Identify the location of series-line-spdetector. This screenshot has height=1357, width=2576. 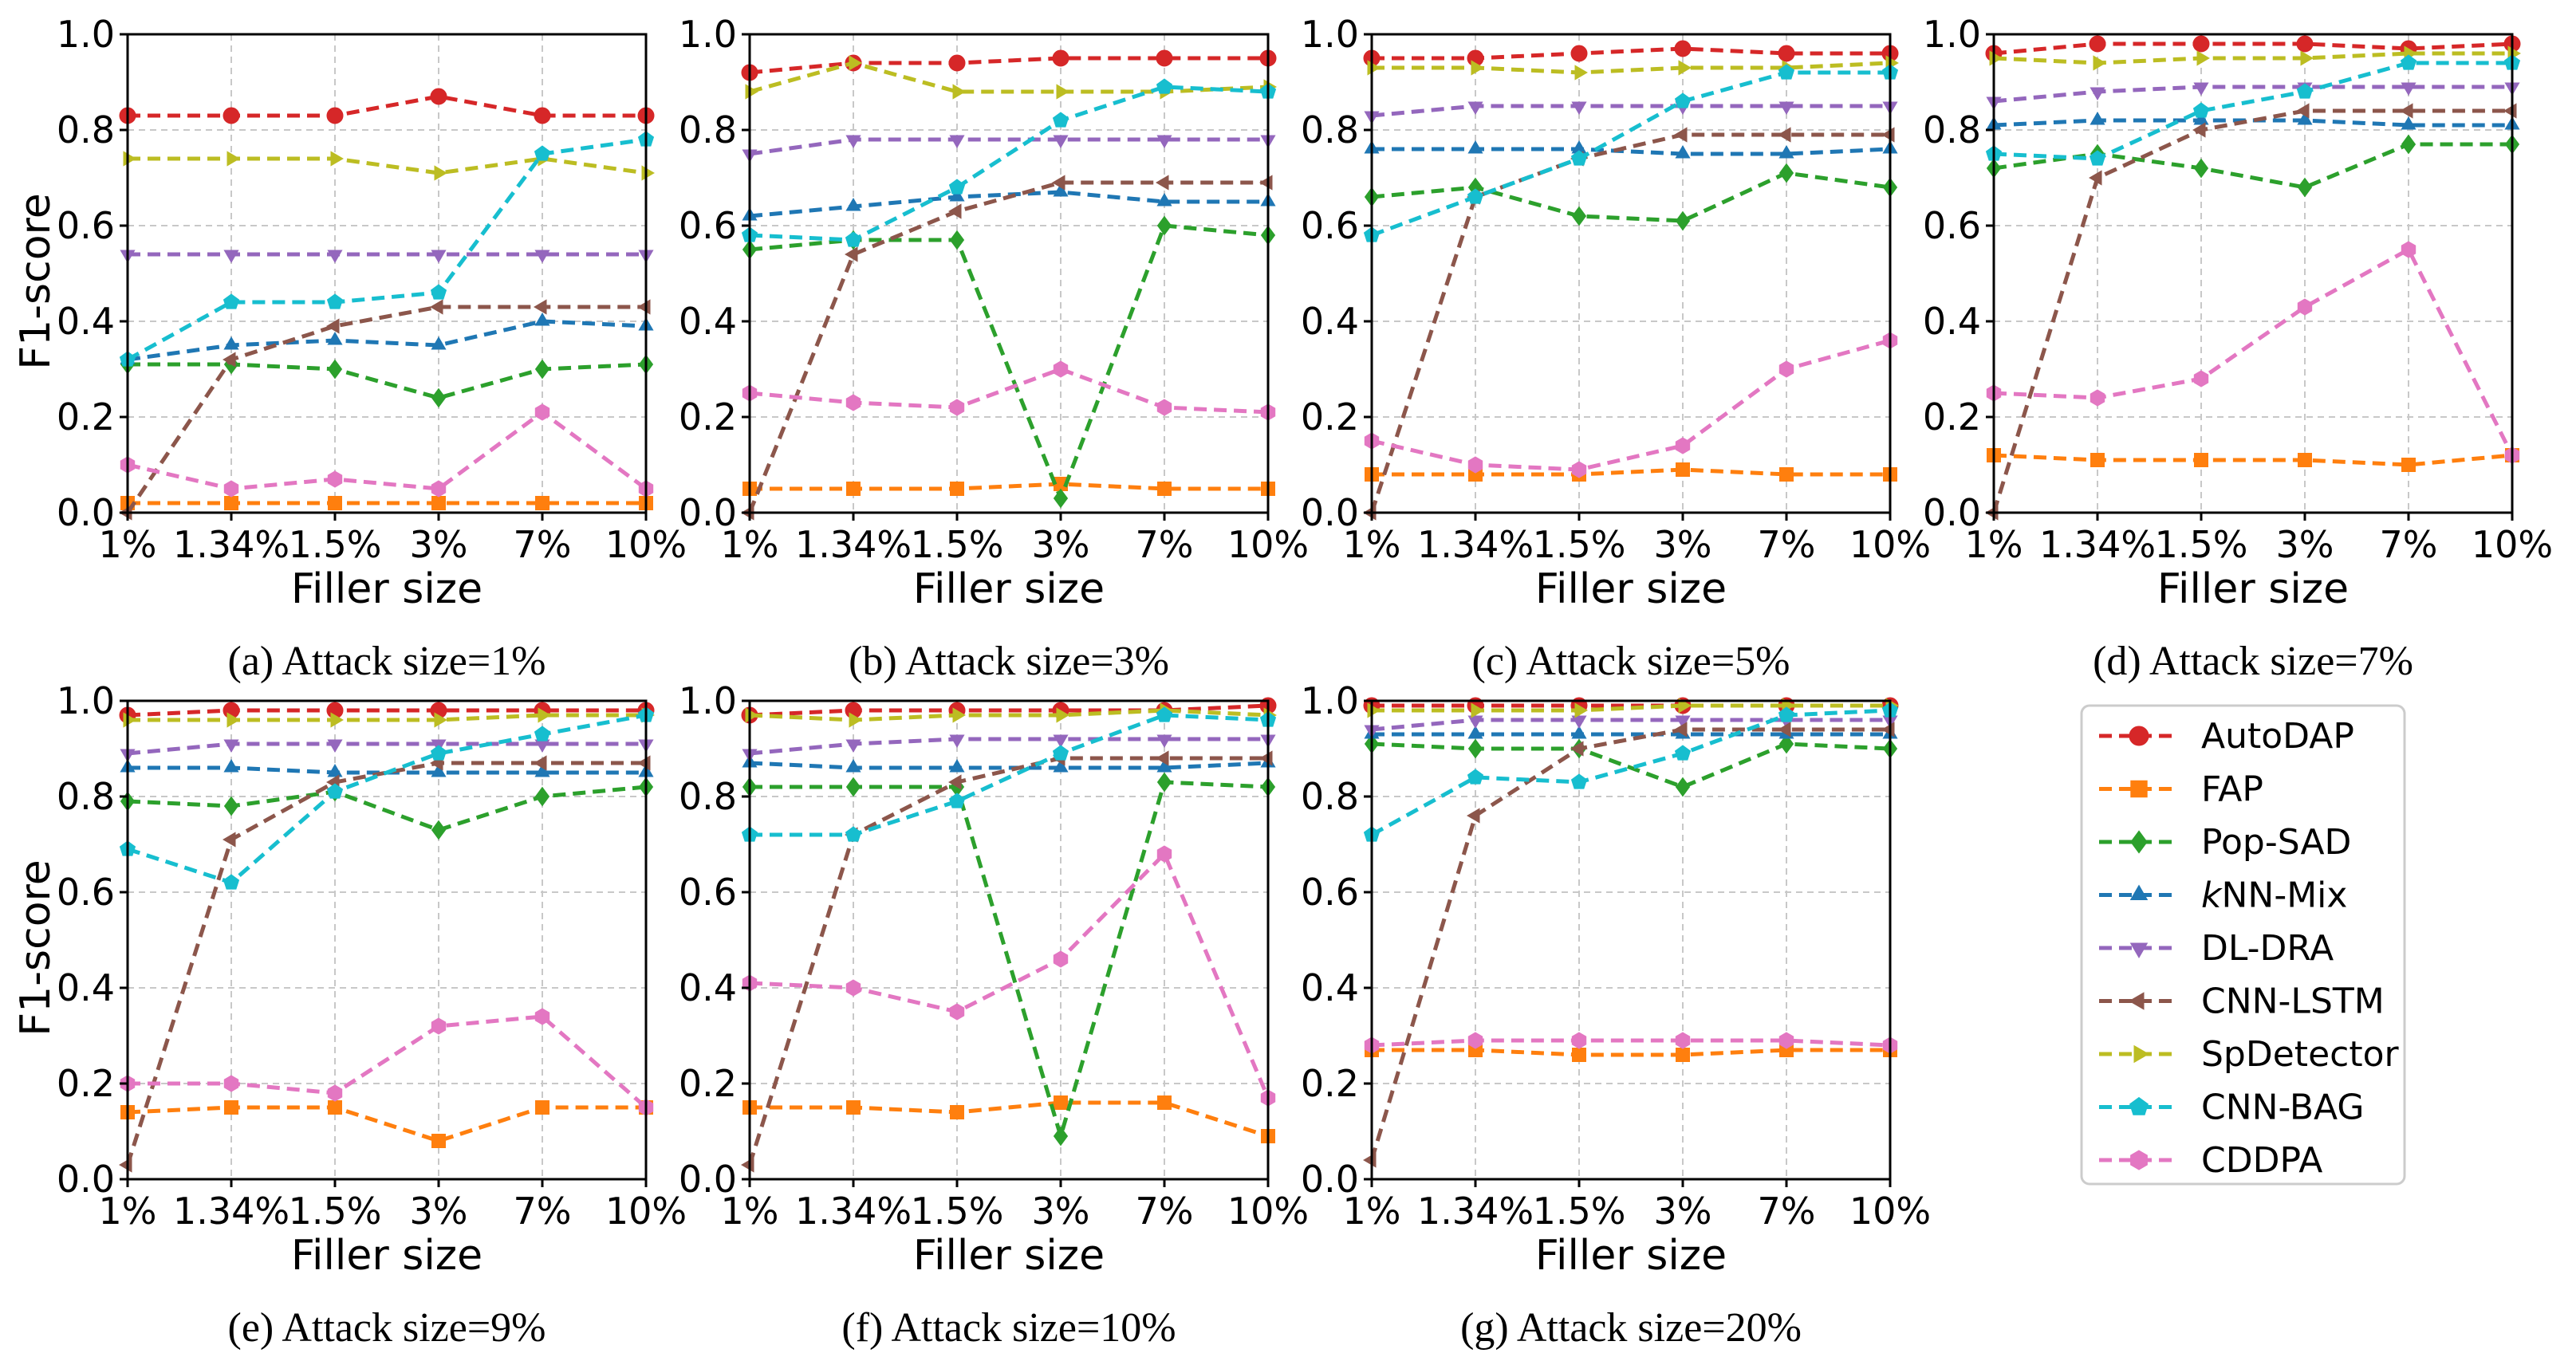
(2252, 58).